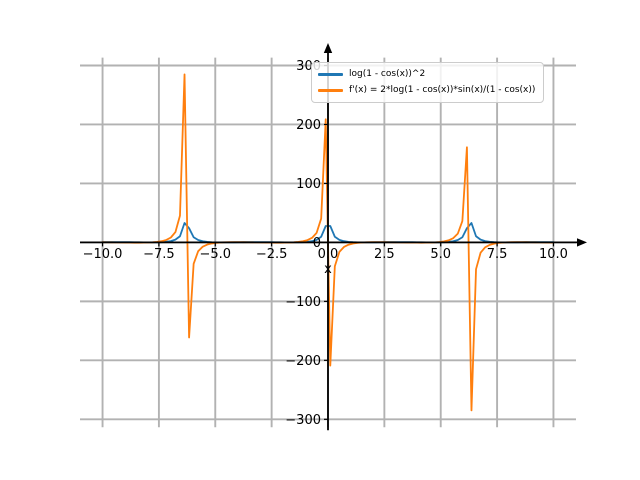  I want to click on x-axis-arrow-icon, so click(582, 242).